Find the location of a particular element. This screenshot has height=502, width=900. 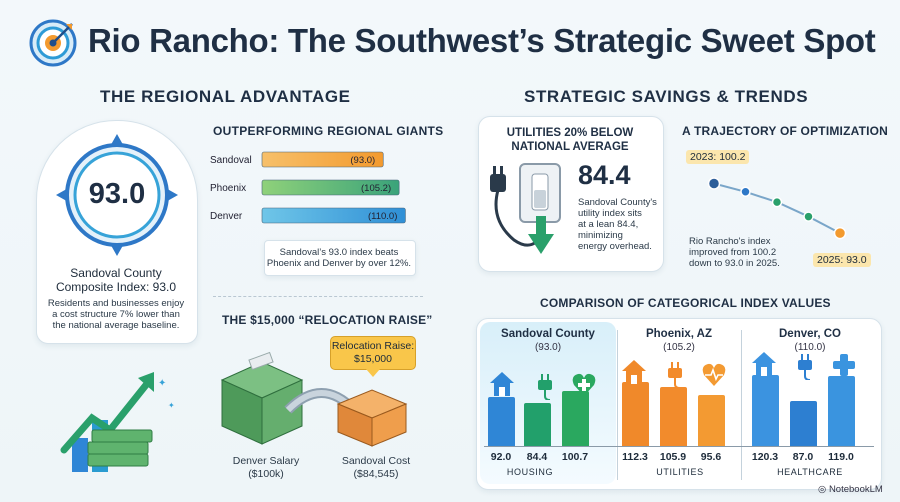

comparison-card-denver: Denver, CO (110.0) is located at coordinates (810, 403).